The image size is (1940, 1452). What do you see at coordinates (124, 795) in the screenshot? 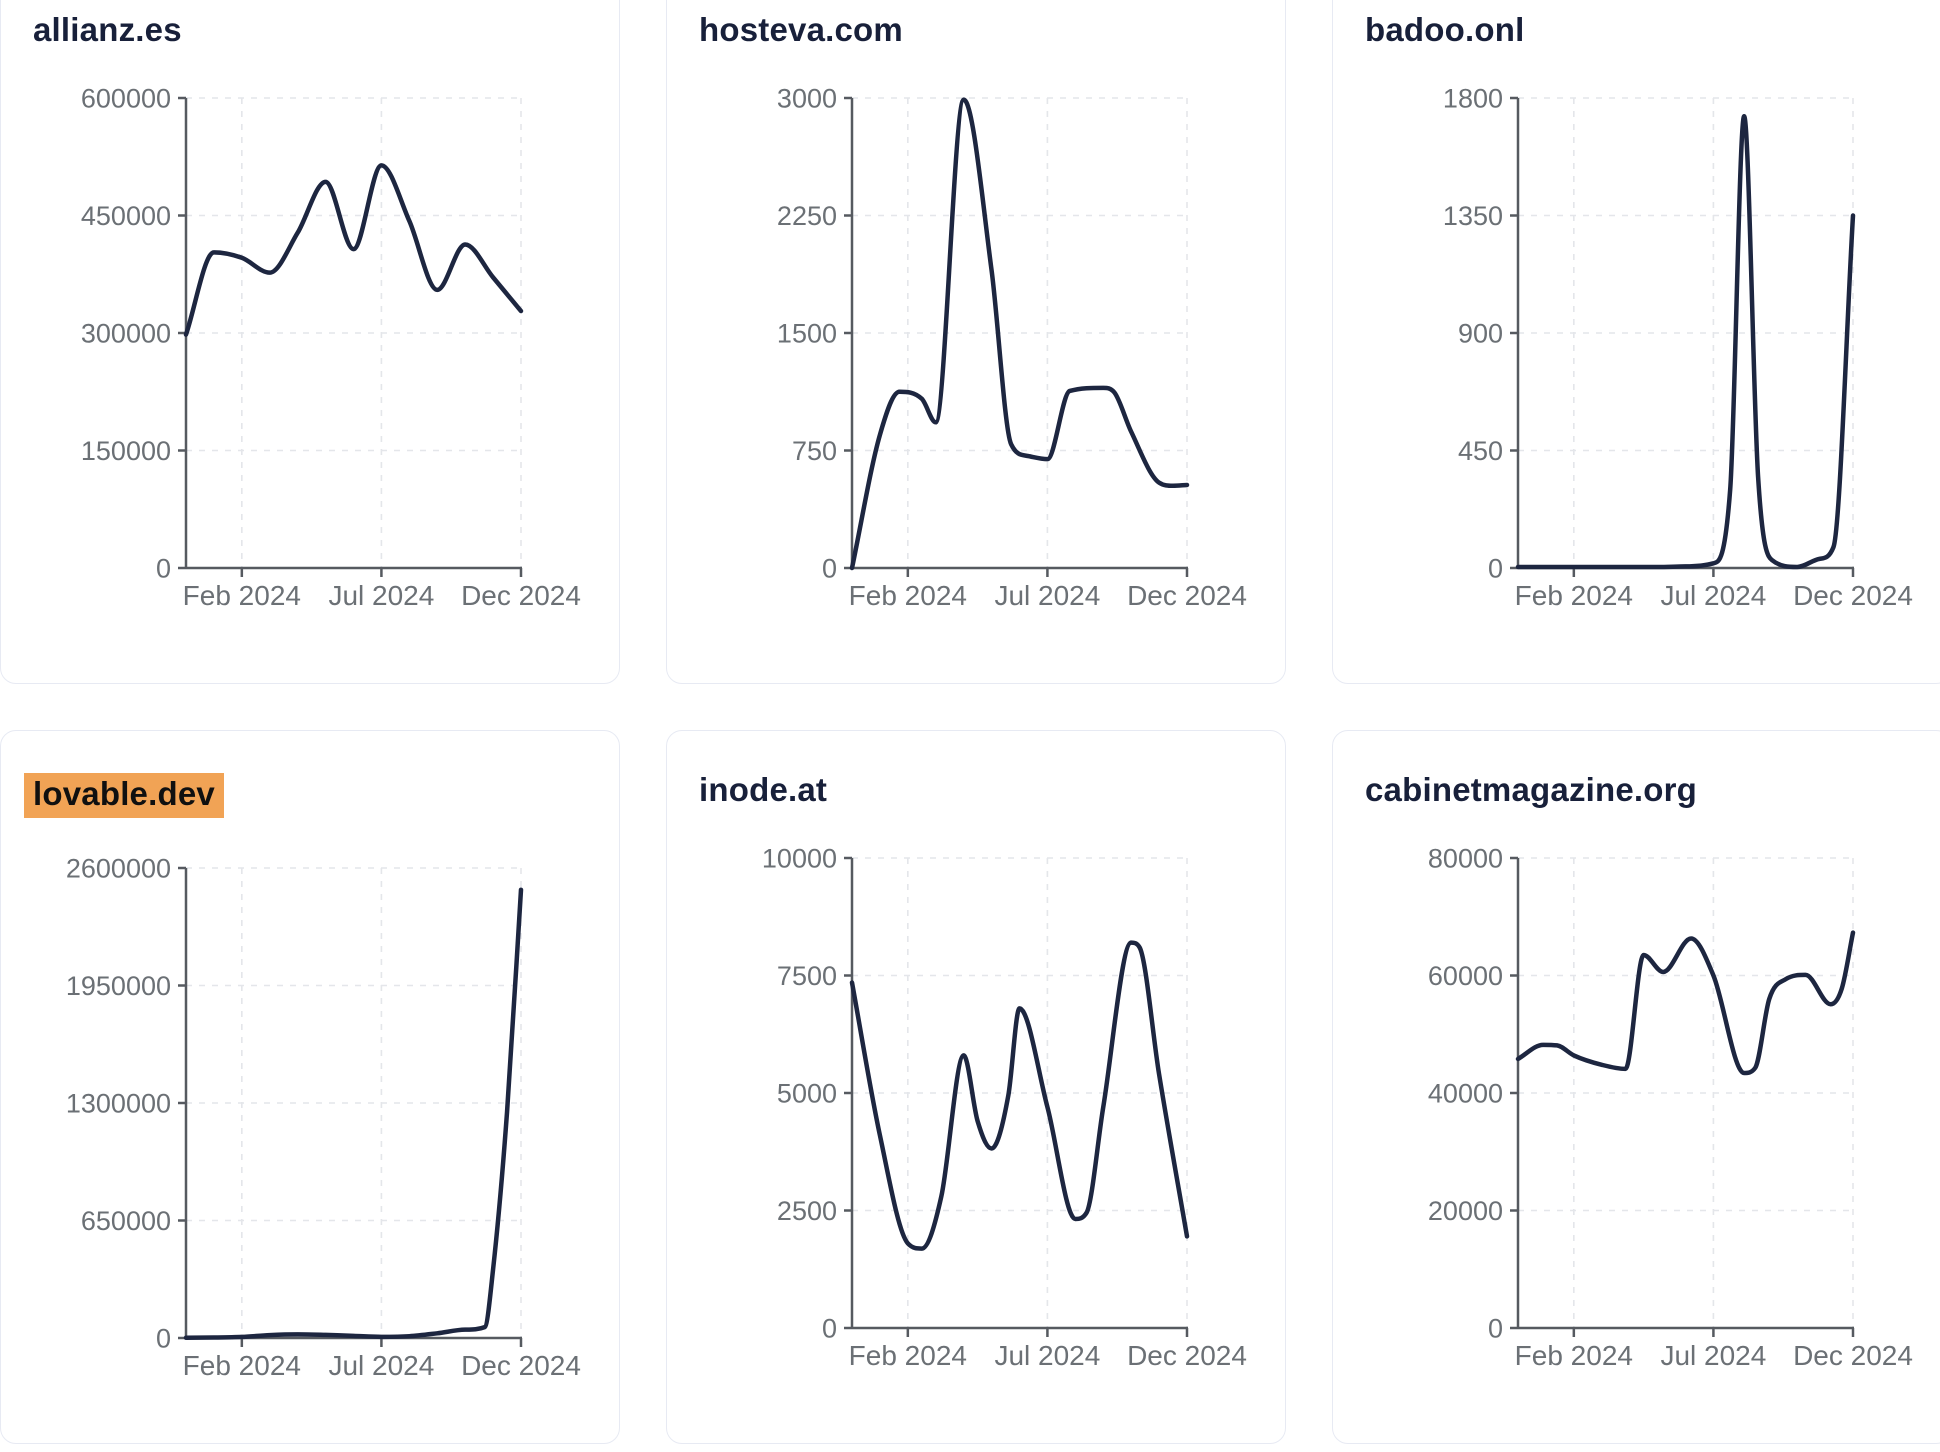
I see `chart-title-highlighted: lovable.dev` at bounding box center [124, 795].